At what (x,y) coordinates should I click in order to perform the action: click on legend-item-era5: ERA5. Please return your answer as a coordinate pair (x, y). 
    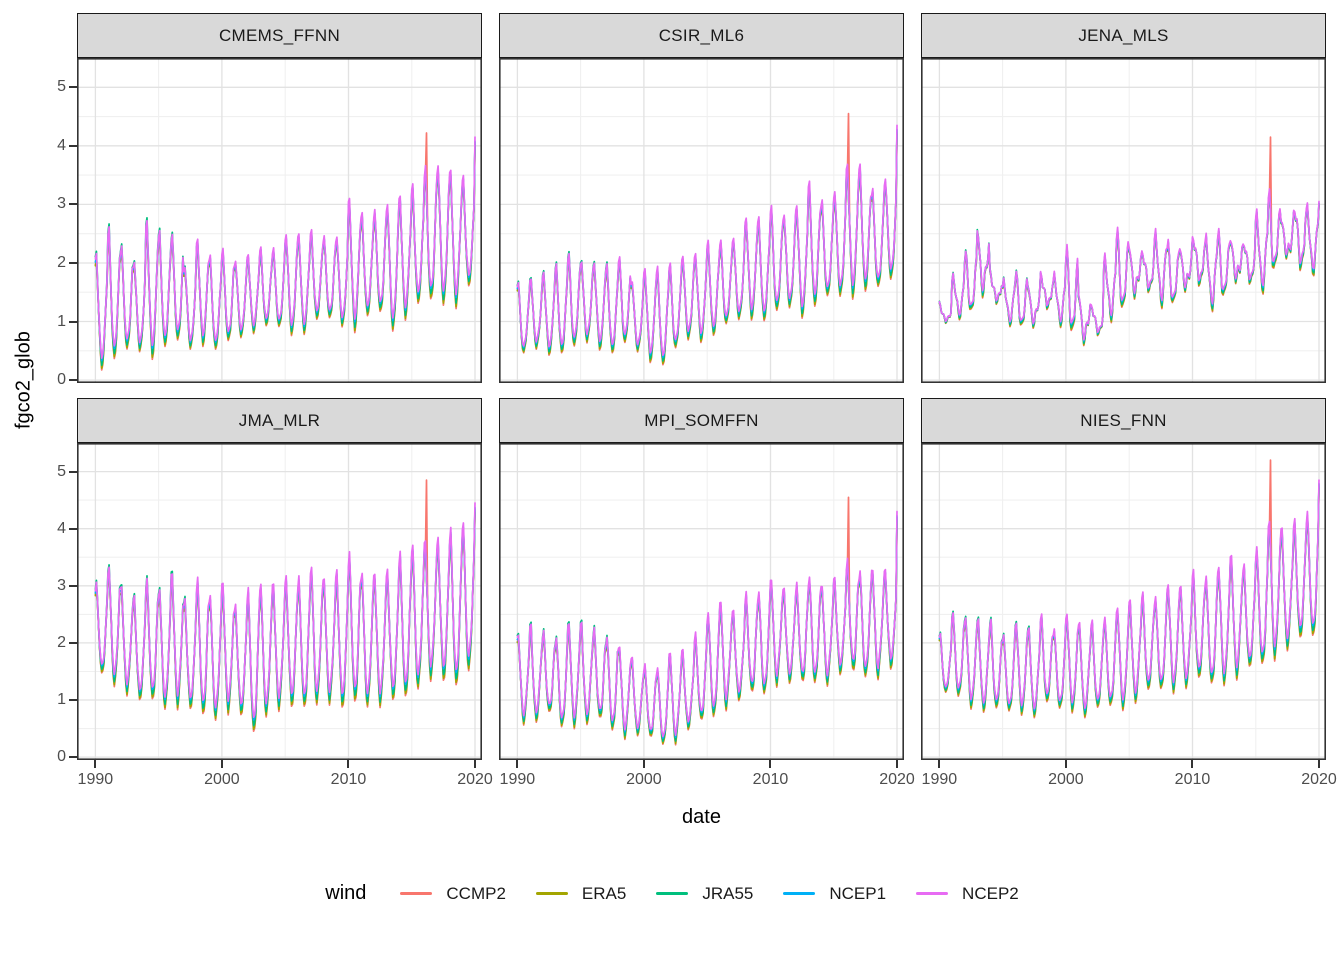
    Looking at the image, I should click on (581, 893).